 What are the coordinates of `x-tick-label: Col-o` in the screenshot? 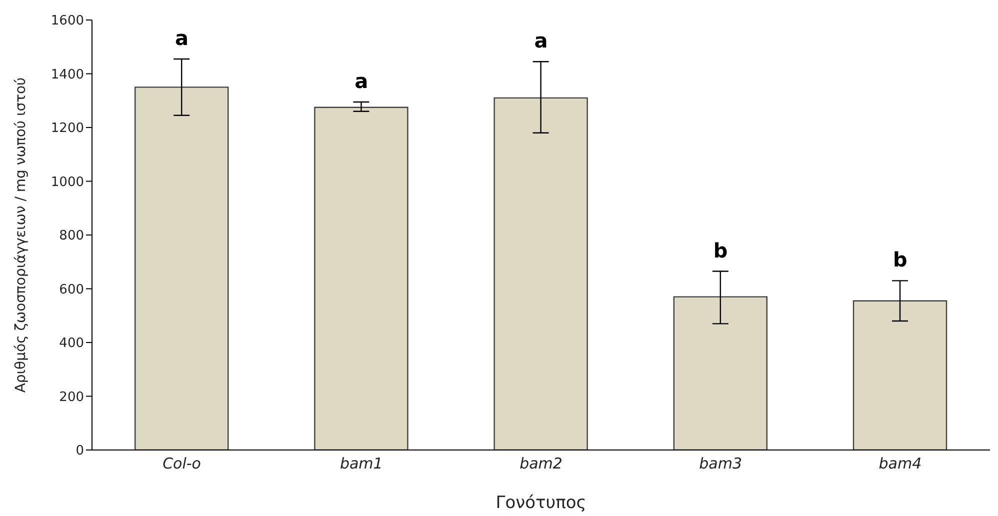 It's located at (182, 463).